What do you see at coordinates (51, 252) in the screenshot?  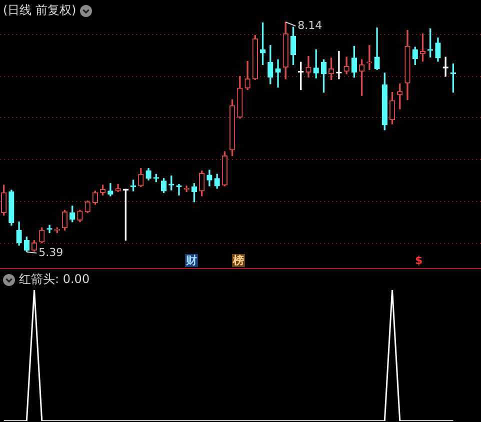 I see `annotation: 5.39` at bounding box center [51, 252].